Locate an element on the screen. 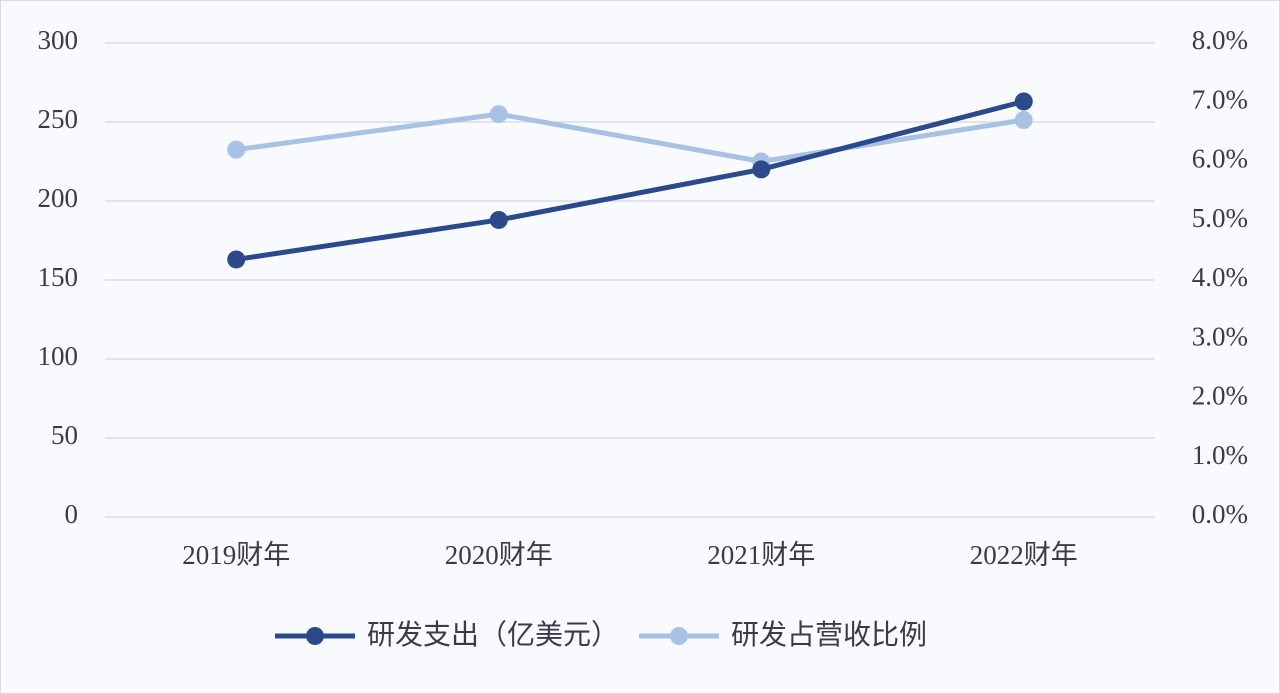  y-tick-label: 300 is located at coordinates (58, 40).